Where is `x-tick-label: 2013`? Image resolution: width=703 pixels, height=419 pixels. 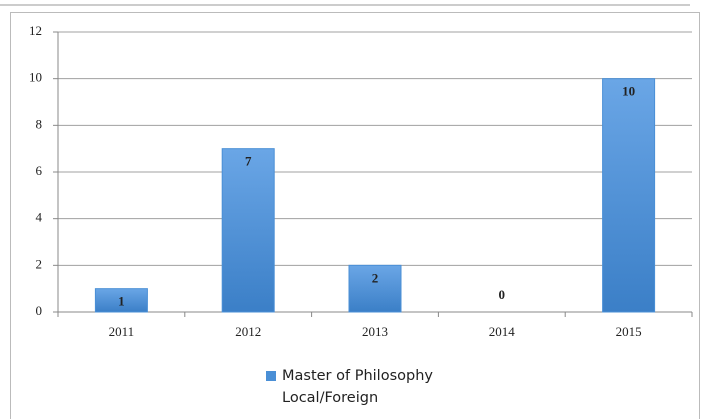 x-tick-label: 2013 is located at coordinates (375, 331).